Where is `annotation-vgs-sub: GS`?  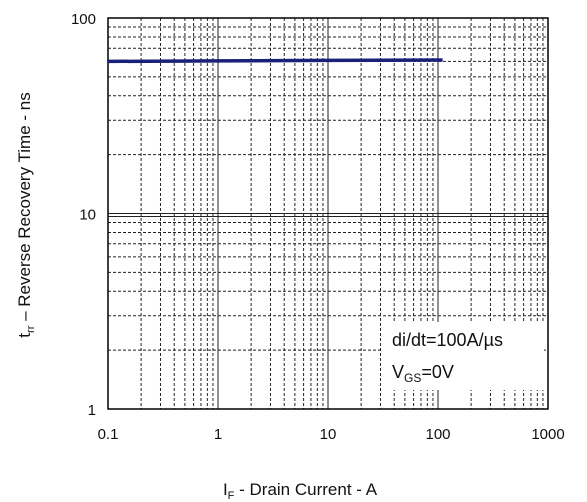
annotation-vgs-sub: GS is located at coordinates (412, 378).